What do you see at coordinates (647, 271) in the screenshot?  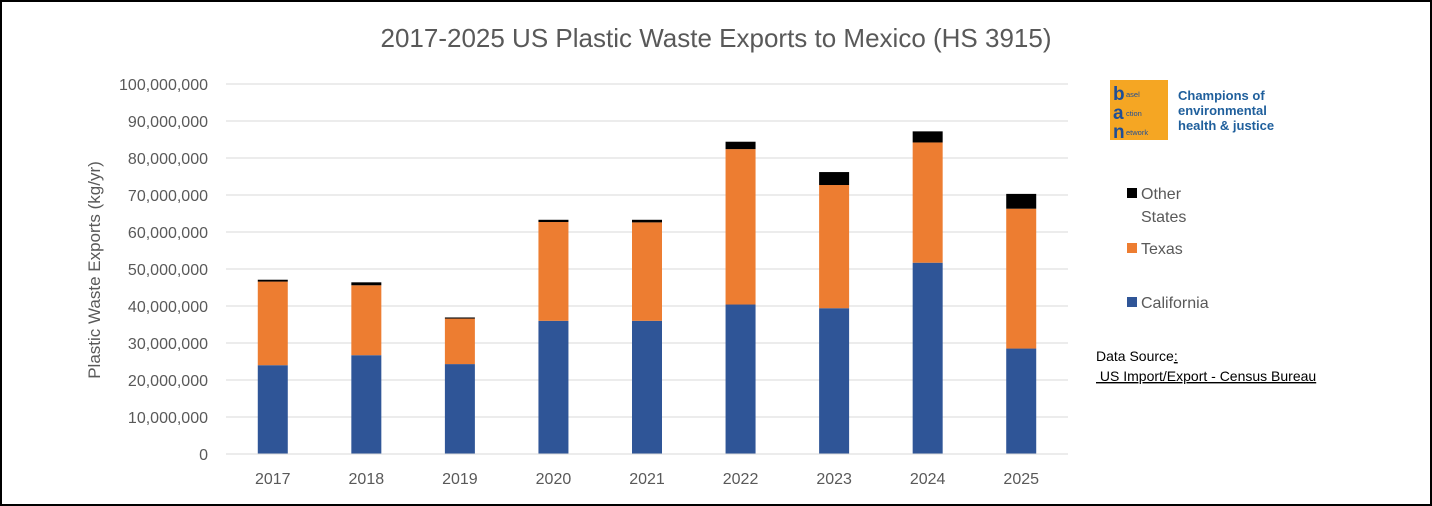 I see `bar-texas-2021` at bounding box center [647, 271].